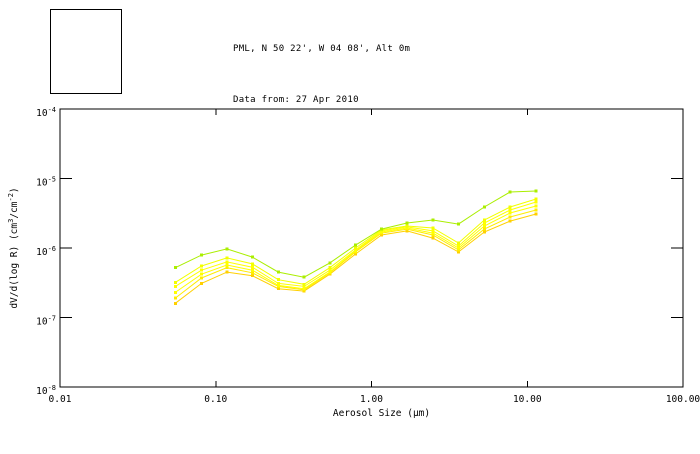  What do you see at coordinates (46, 321) in the screenshot?
I see `y-axis-tick-label: 10⁻⁷` at bounding box center [46, 321].